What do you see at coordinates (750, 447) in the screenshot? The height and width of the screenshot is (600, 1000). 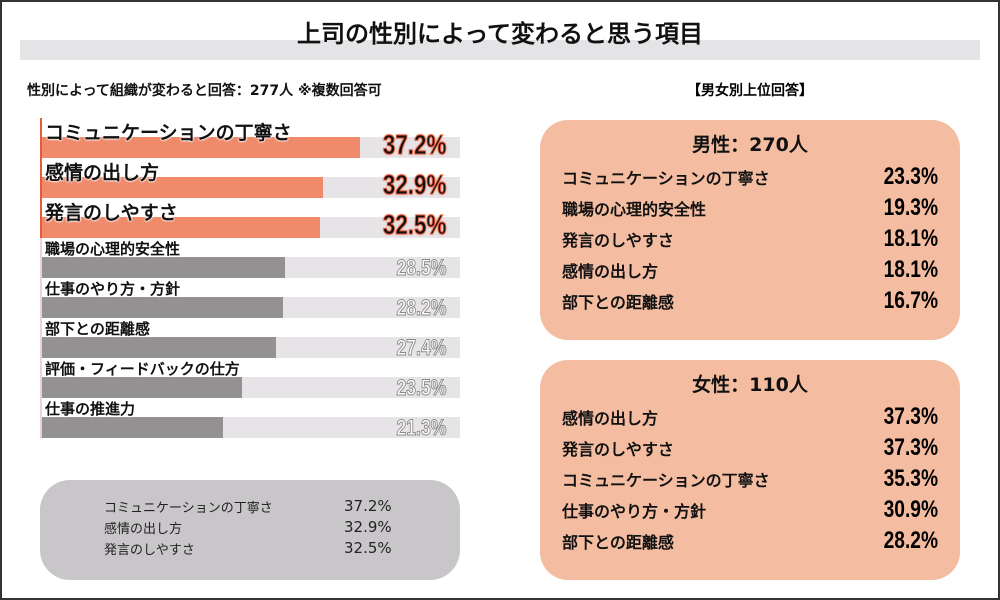 I see `female-item: 発言のしやすさ 37.3%` at bounding box center [750, 447].